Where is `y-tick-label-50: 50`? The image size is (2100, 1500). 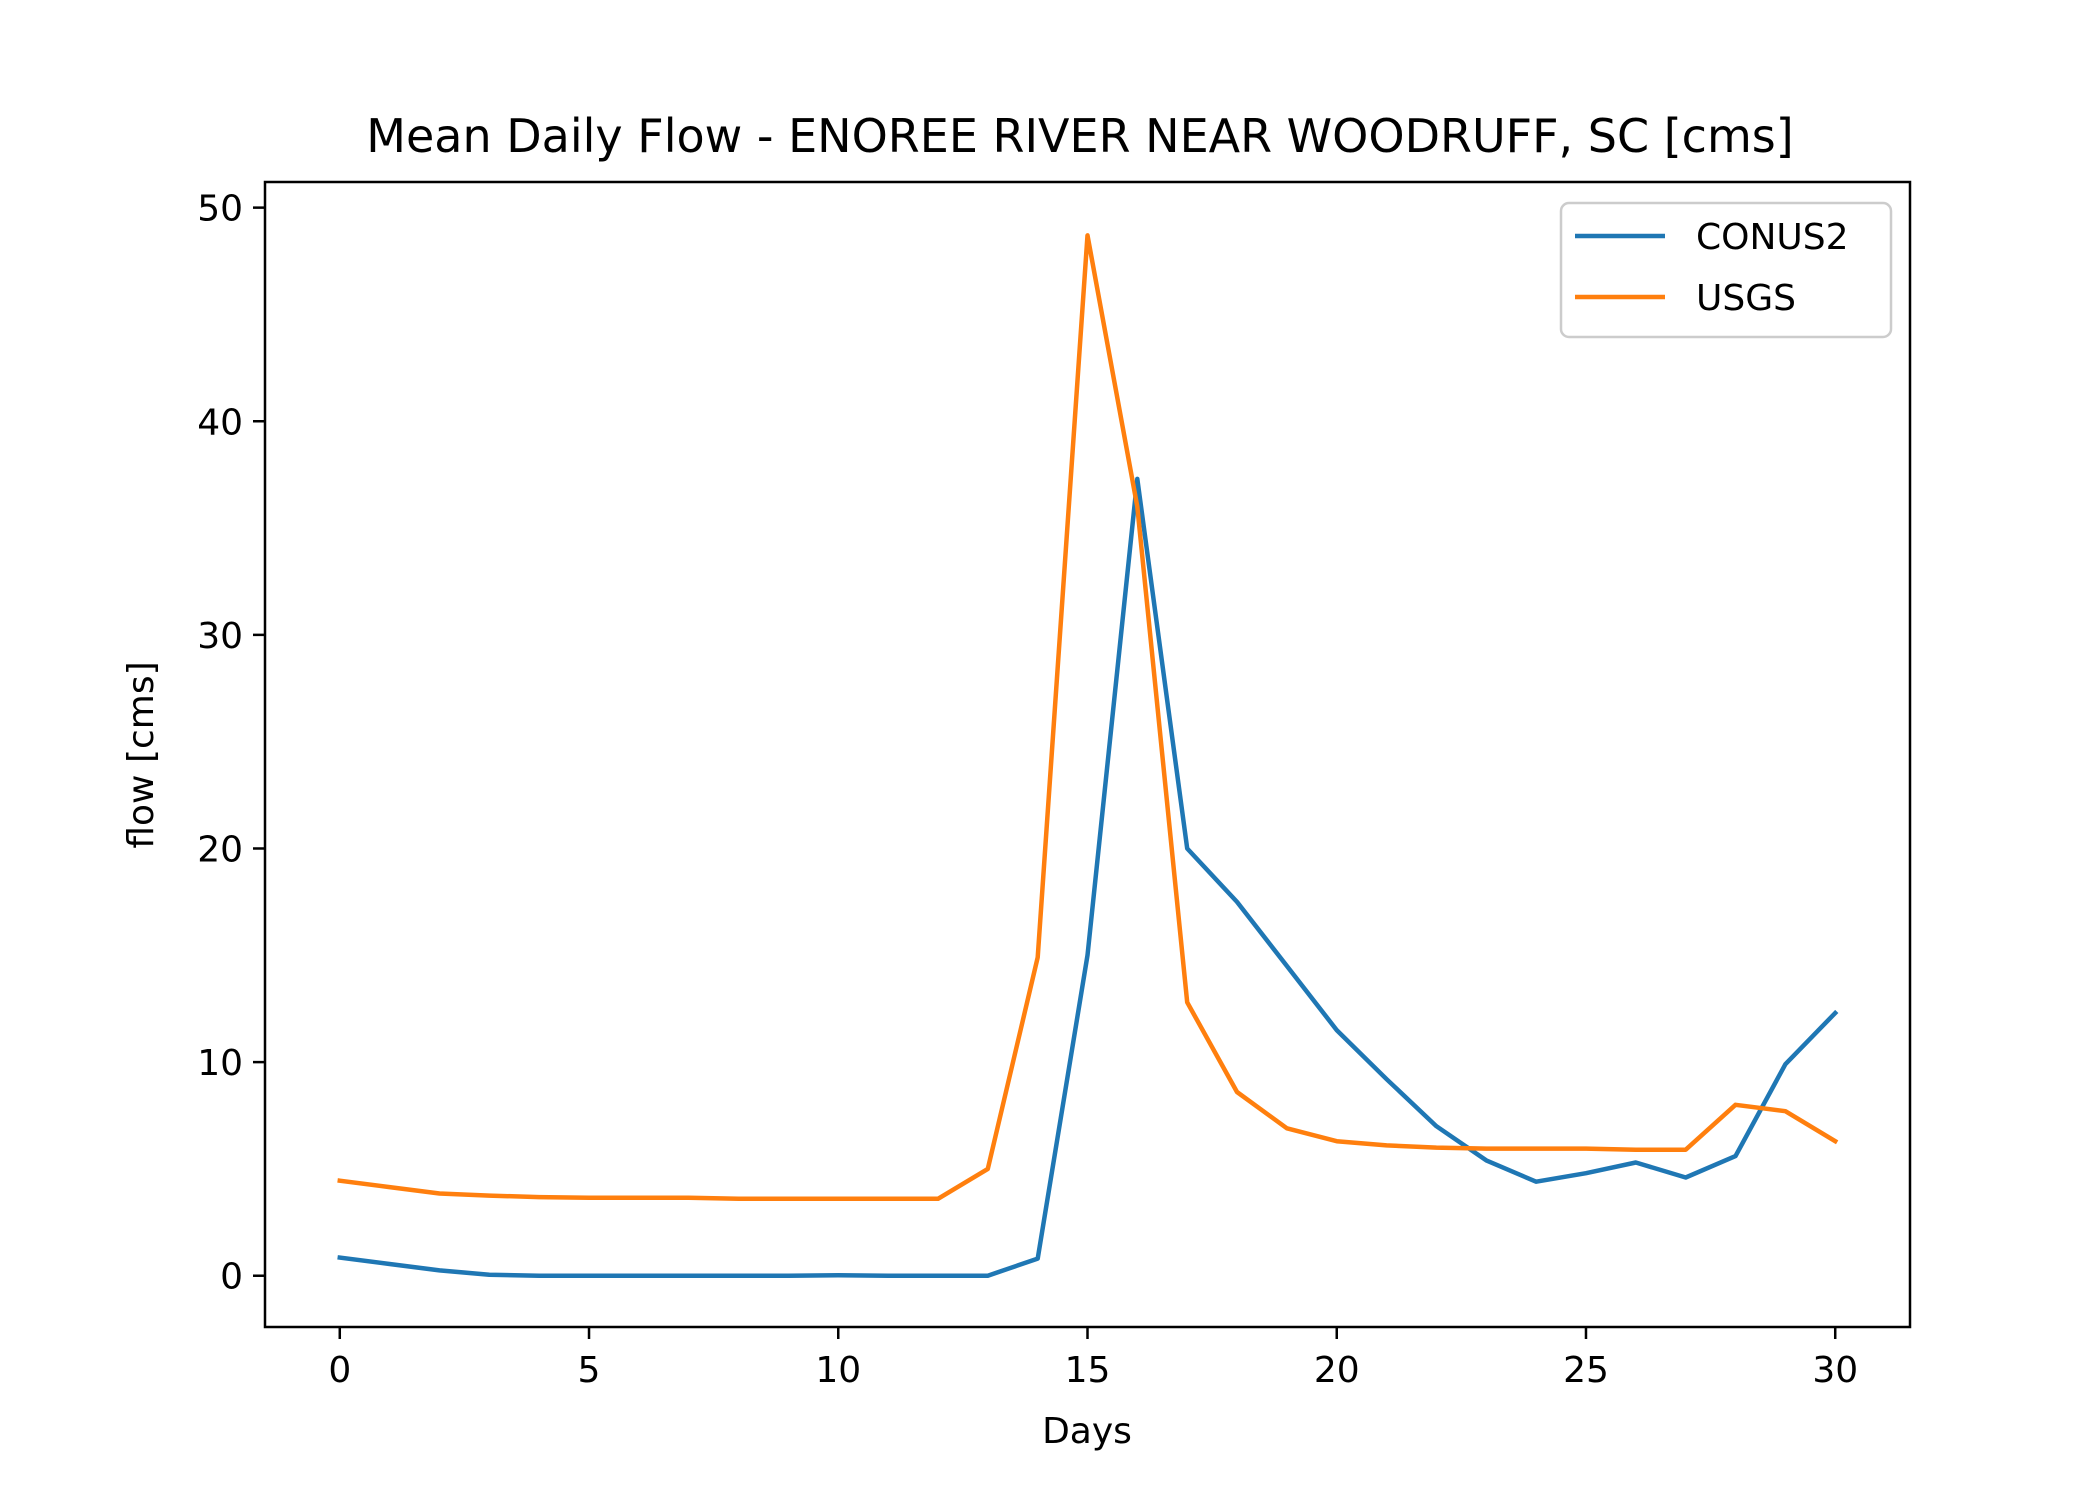 y-tick-label-50: 50 is located at coordinates (220, 209).